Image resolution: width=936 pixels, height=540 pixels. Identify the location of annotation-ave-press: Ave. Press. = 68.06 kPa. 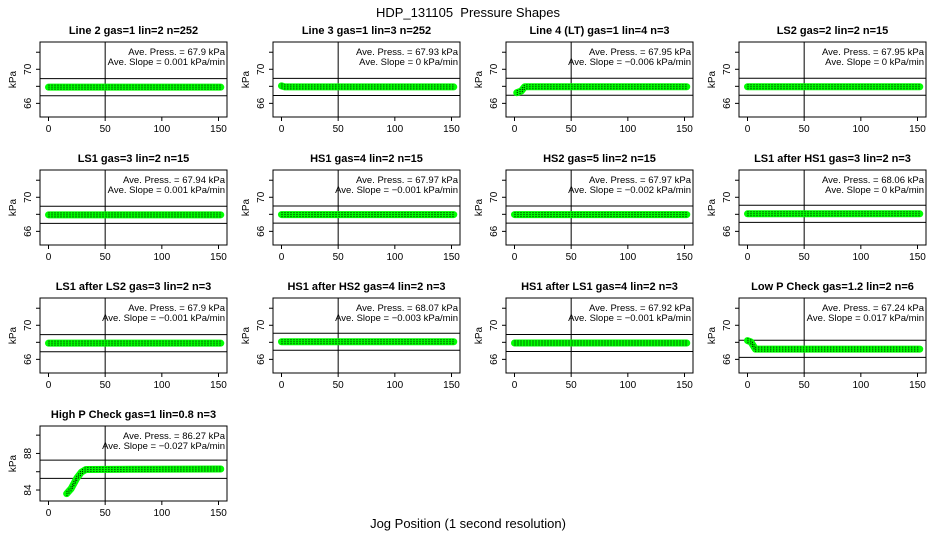
(873, 180).